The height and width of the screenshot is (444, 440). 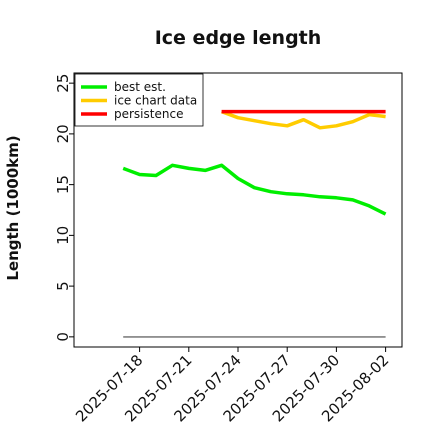 I want to click on chart-title: Ice edge length, so click(x=238, y=38).